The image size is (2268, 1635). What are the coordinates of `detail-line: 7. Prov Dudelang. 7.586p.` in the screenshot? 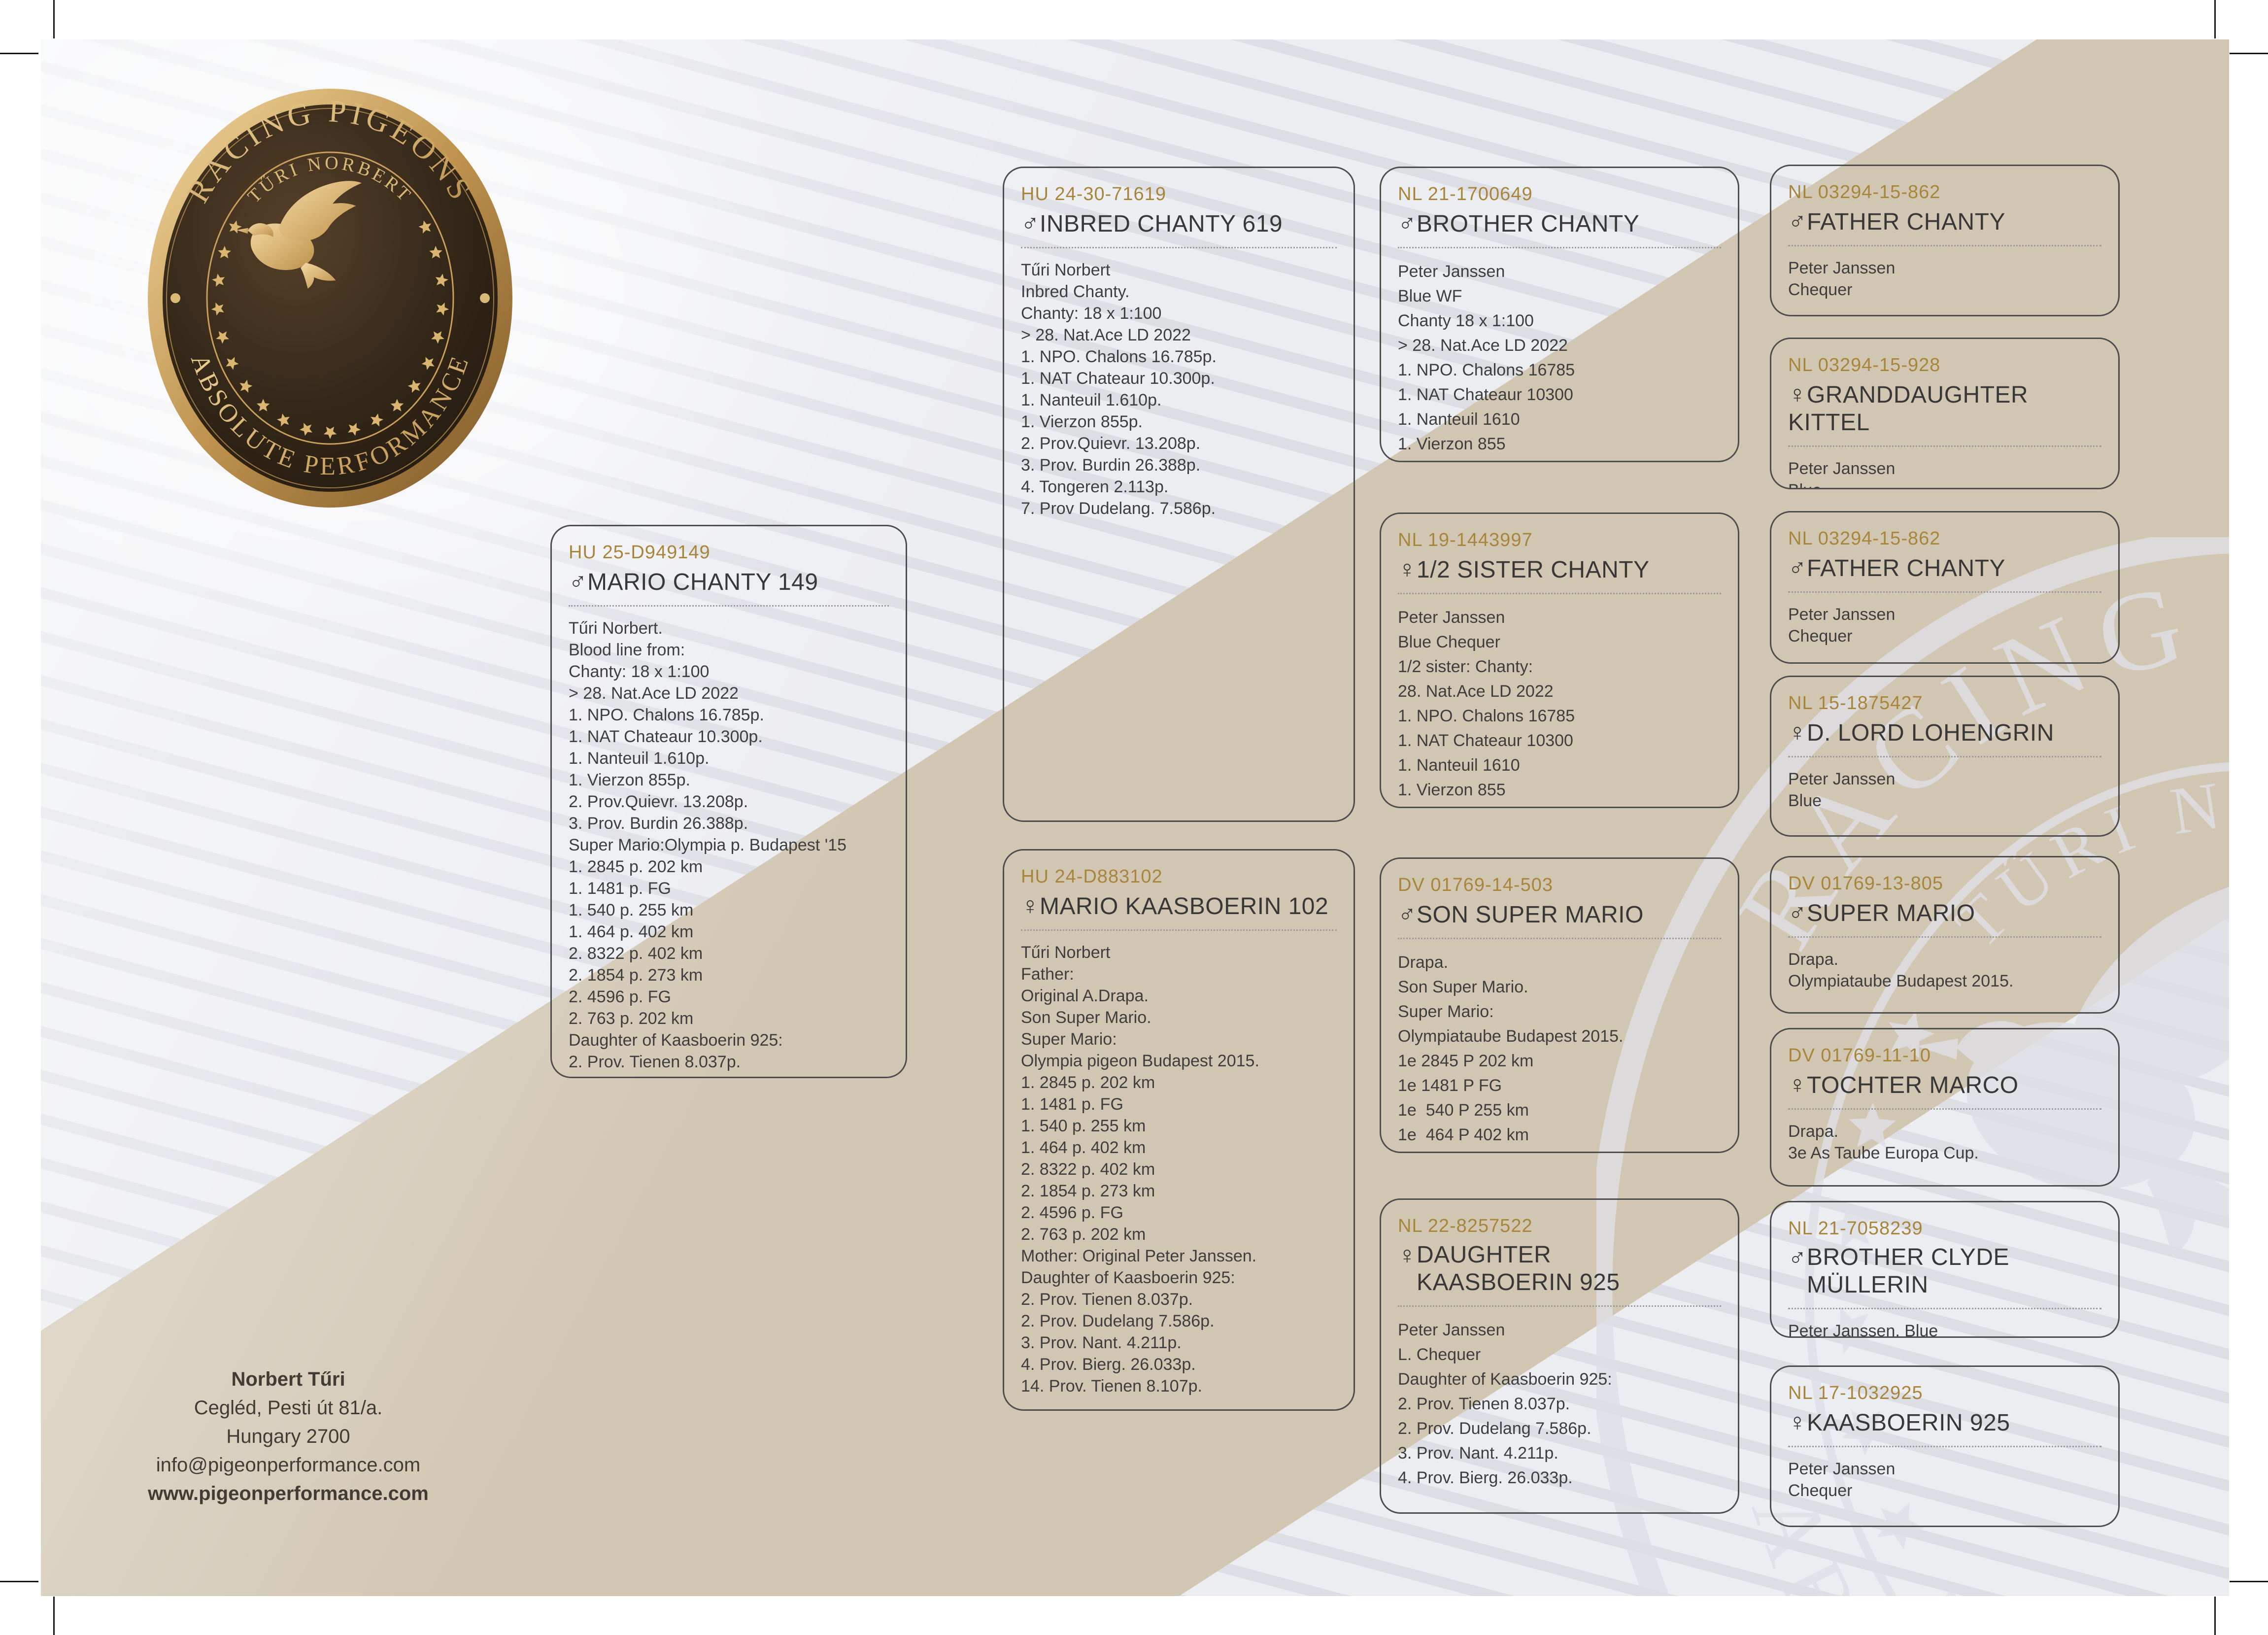 It's located at (1118, 508).